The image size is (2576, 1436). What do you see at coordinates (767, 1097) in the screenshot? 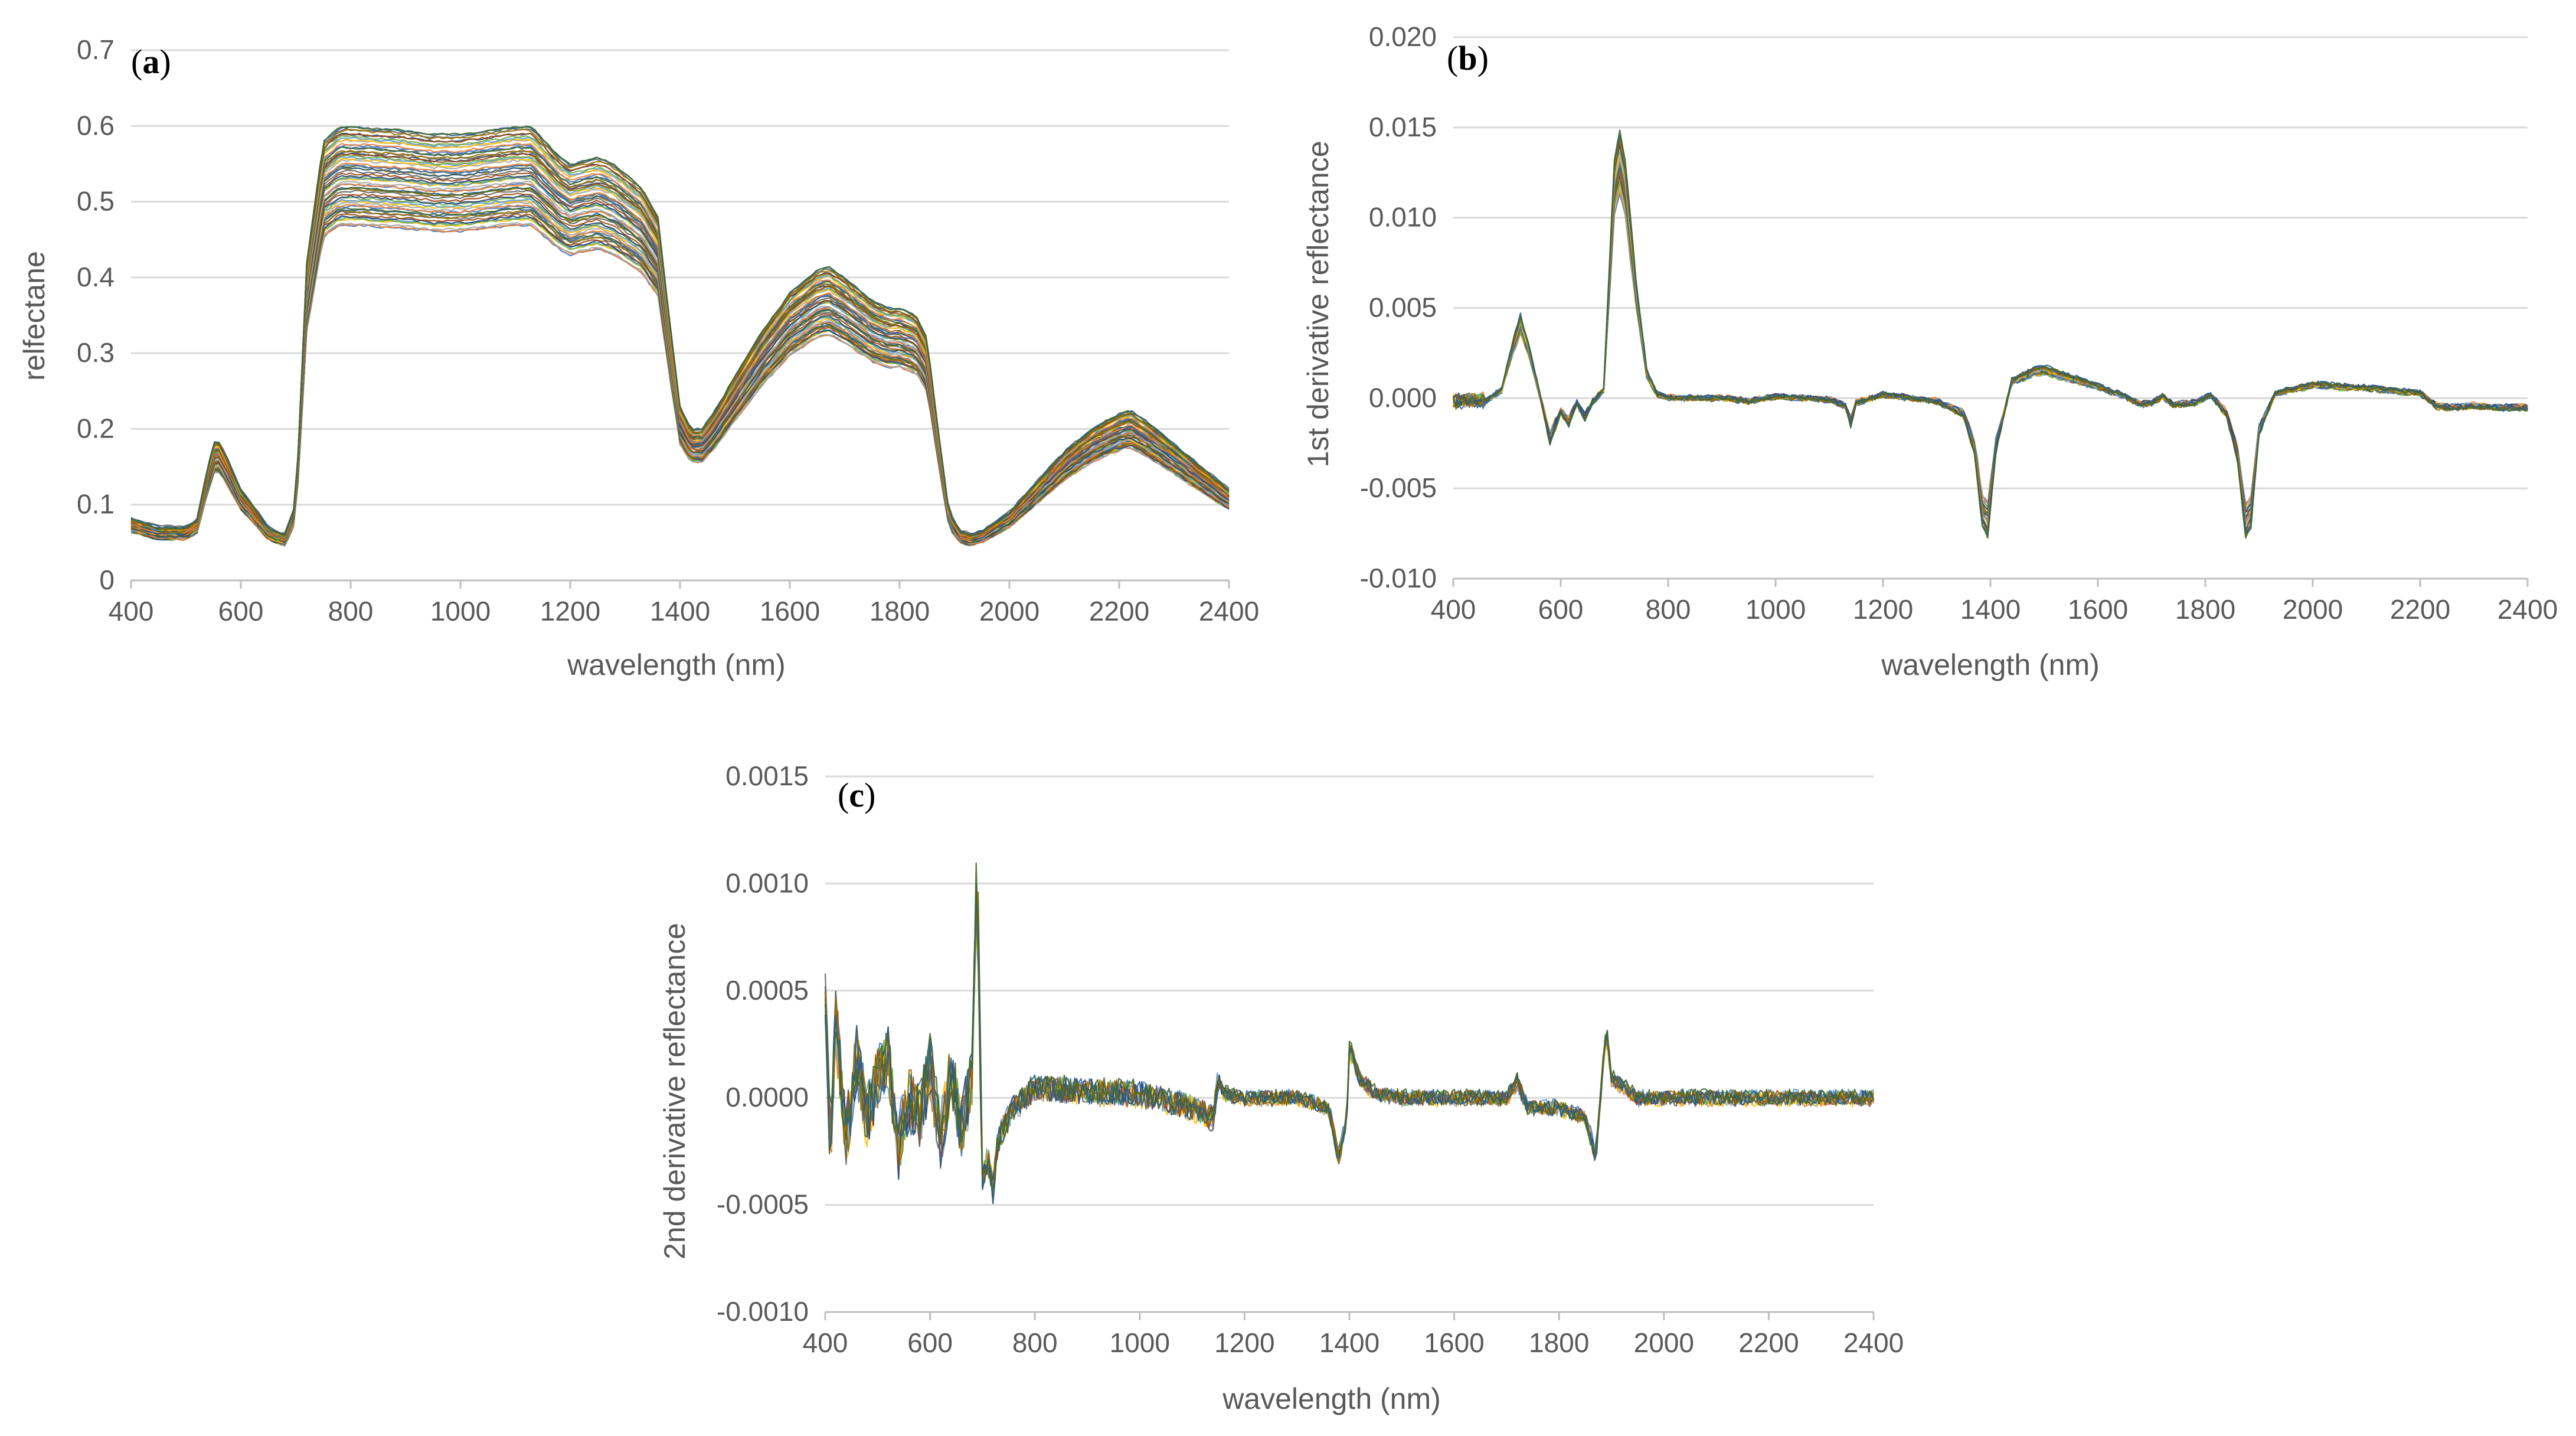
I see `y-tick-label: 0.0000` at bounding box center [767, 1097].